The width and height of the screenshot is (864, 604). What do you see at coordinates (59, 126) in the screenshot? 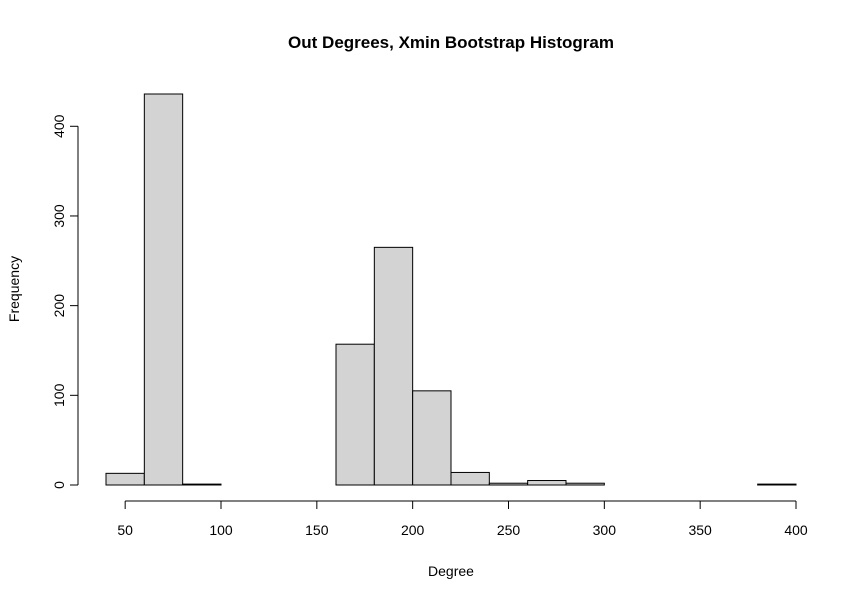
I see `y-tick-label: 400` at bounding box center [59, 126].